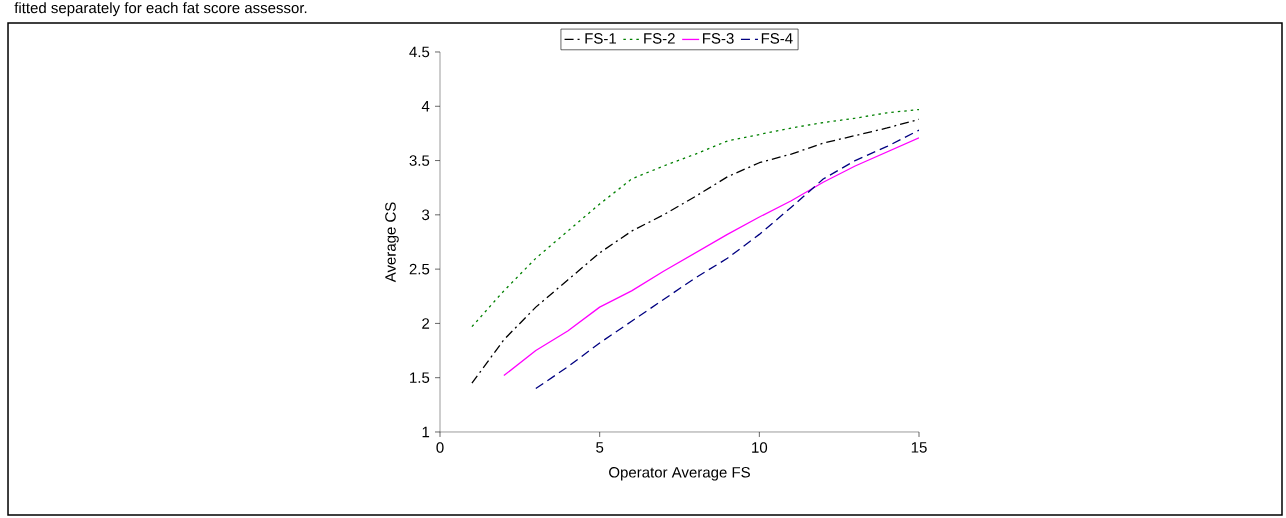  Describe the element at coordinates (419, 160) in the screenshot. I see `y-tick-label: 3.5` at that location.